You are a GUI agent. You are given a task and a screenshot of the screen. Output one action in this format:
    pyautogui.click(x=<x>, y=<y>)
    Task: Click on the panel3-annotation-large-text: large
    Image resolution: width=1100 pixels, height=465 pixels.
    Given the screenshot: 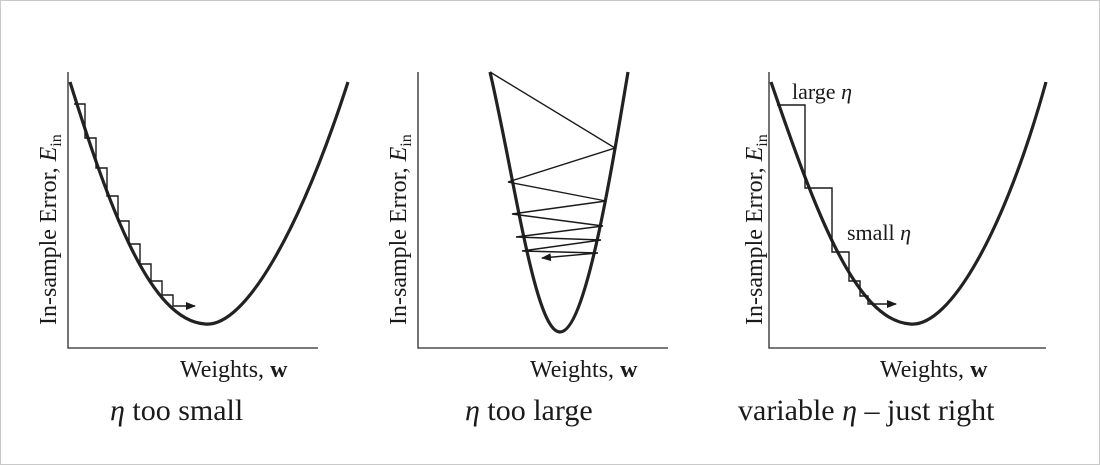 What is the action you would take?
    pyautogui.click(x=816, y=91)
    